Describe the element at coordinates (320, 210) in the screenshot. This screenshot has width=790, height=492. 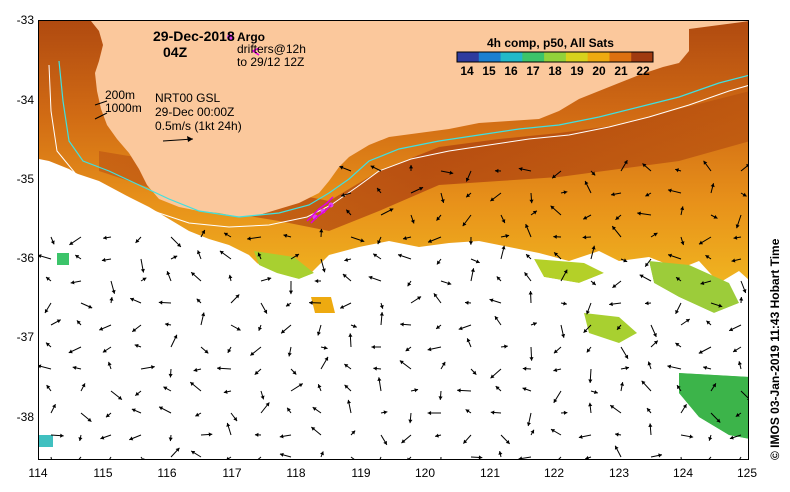
I see `drifter-tracks` at that location.